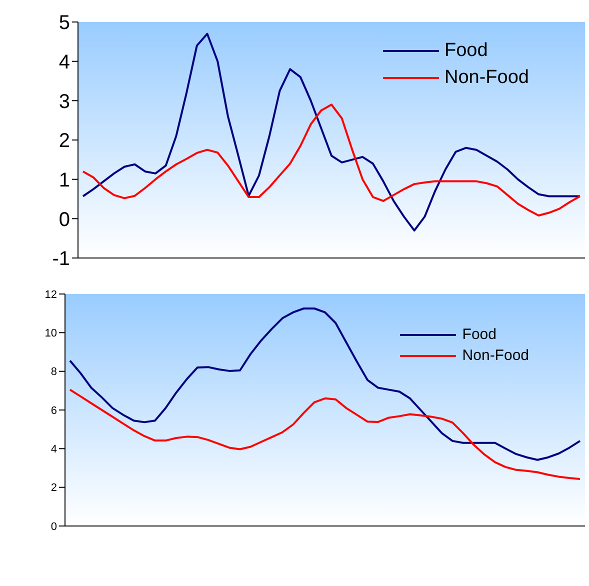 The height and width of the screenshot is (586, 589). I want to click on y-tick-label: 10, so click(50, 334).